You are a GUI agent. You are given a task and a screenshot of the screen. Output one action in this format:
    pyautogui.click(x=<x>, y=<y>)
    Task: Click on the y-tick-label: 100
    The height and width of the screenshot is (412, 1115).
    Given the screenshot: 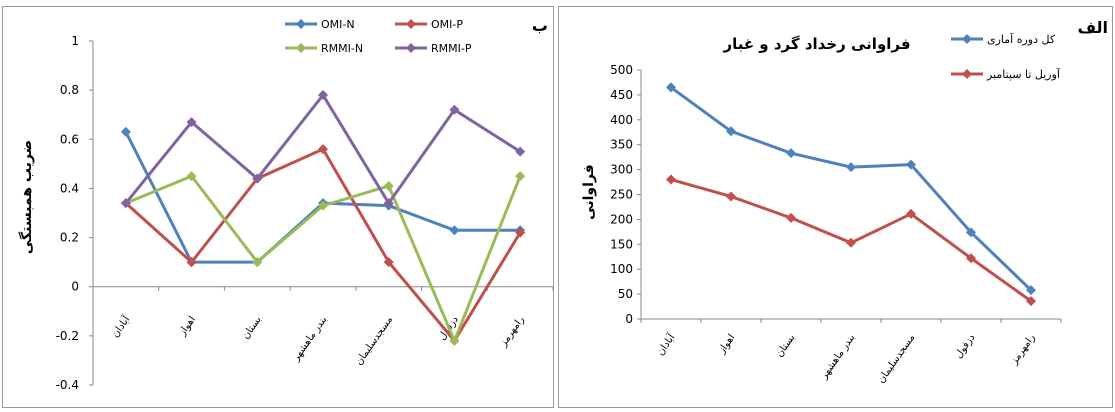 What is the action you would take?
    pyautogui.click(x=621, y=269)
    